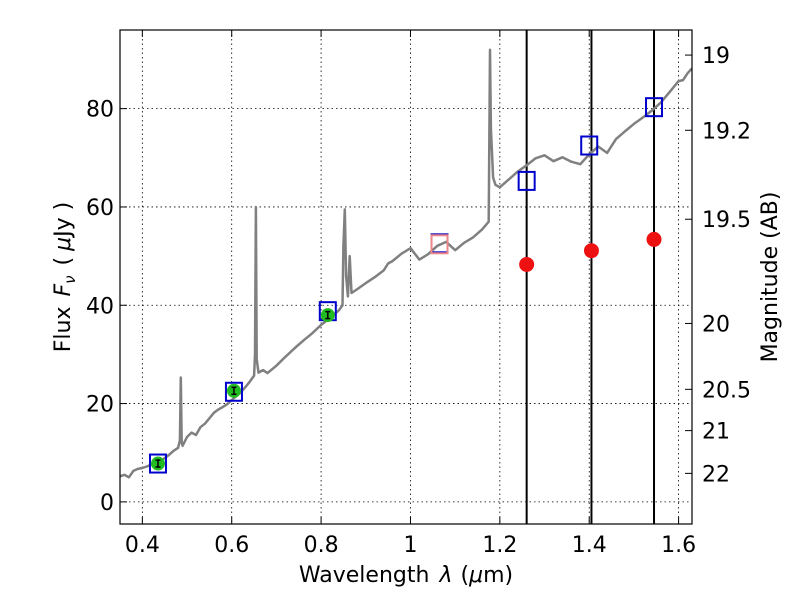  Describe the element at coordinates (231, 545) in the screenshot. I see `x-tick-label: 0.6` at that location.